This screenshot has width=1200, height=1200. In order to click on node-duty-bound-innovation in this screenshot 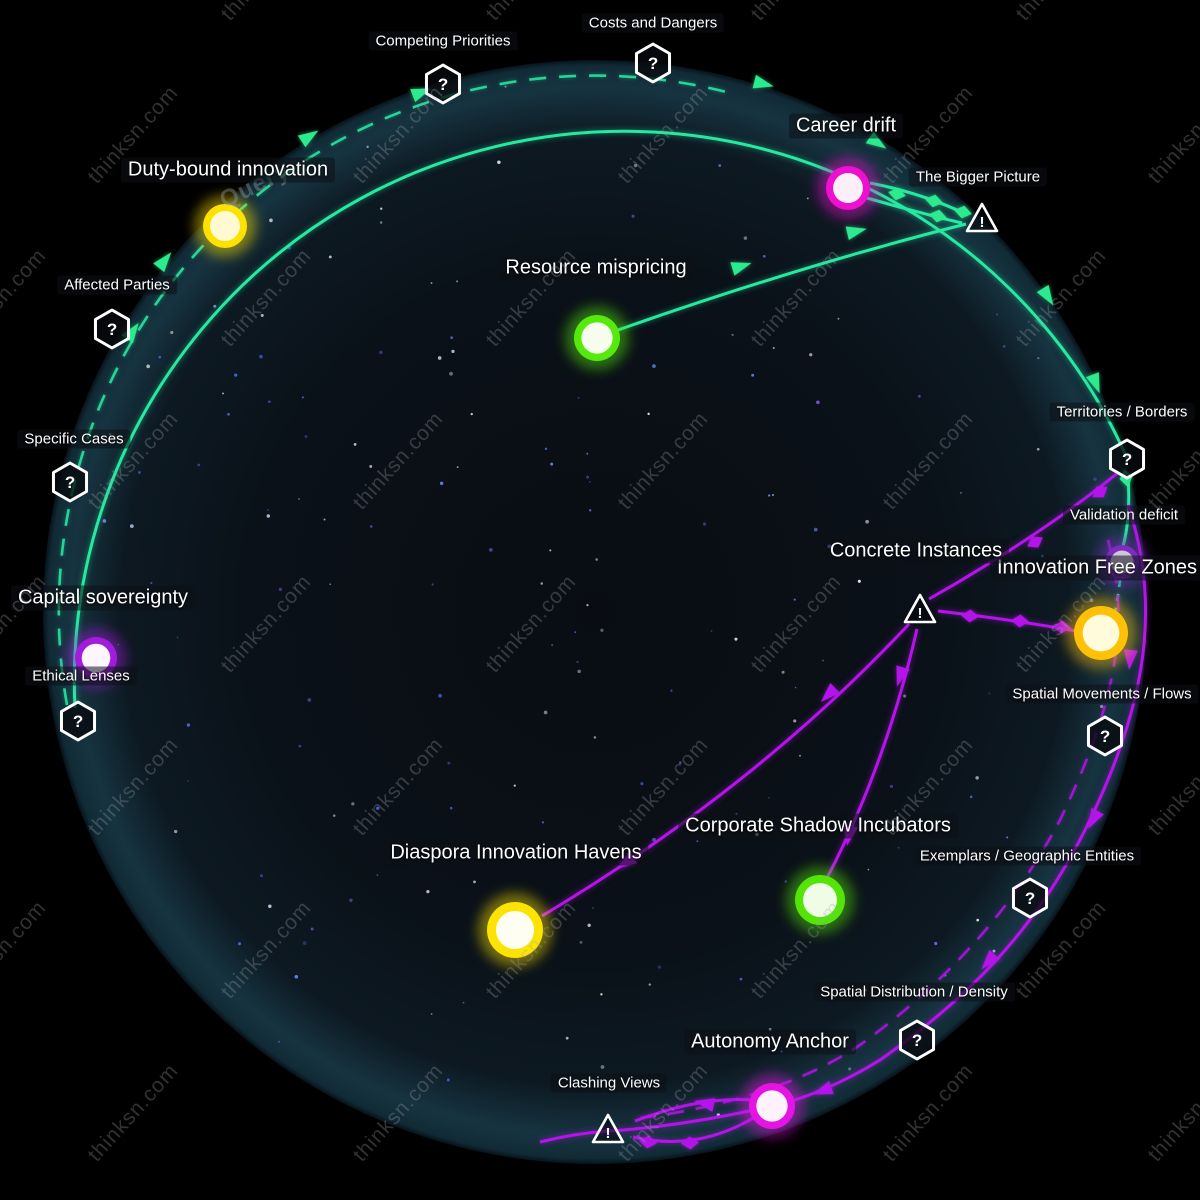, I will do `click(225, 226)`.